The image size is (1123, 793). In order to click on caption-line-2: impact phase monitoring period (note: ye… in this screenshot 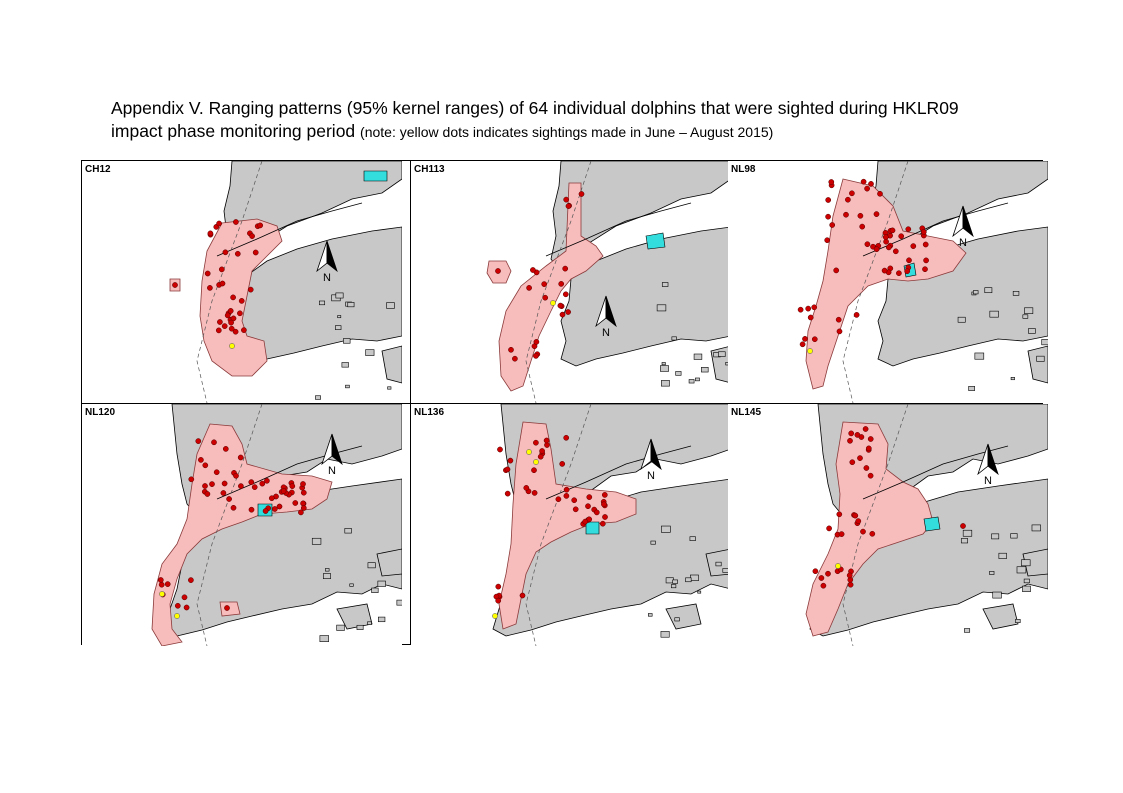, I will do `click(591, 132)`.